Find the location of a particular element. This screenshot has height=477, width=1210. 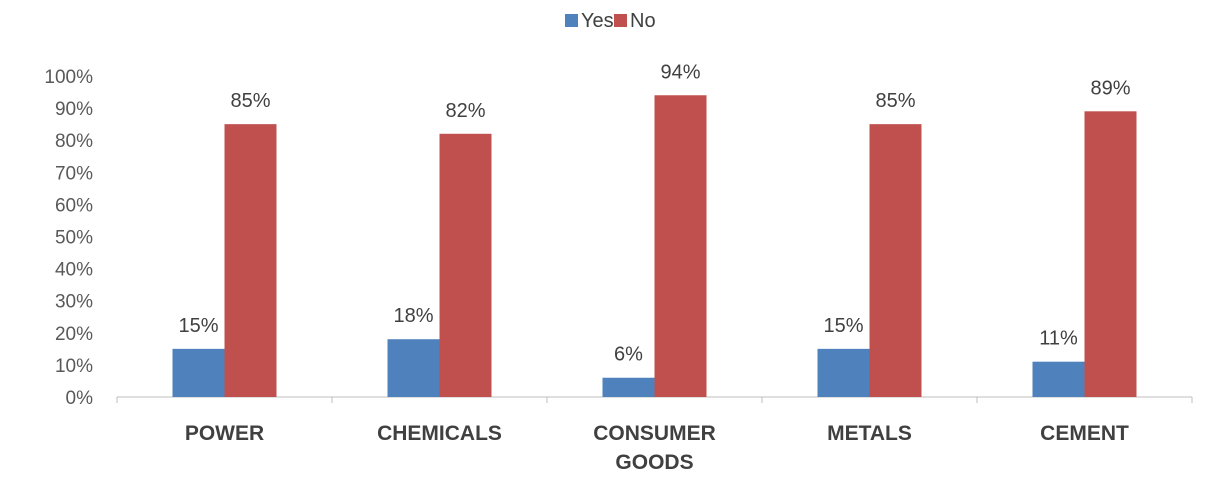

legend-swatch-yes is located at coordinates (571, 20).